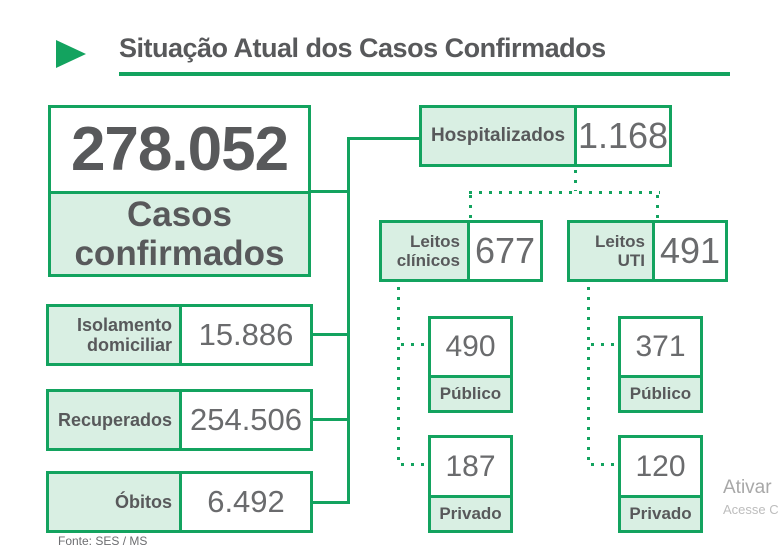 This screenshot has height=549, width=779. Describe the element at coordinates (660, 512) in the screenshot. I see `icu-private-label: Privado` at that location.